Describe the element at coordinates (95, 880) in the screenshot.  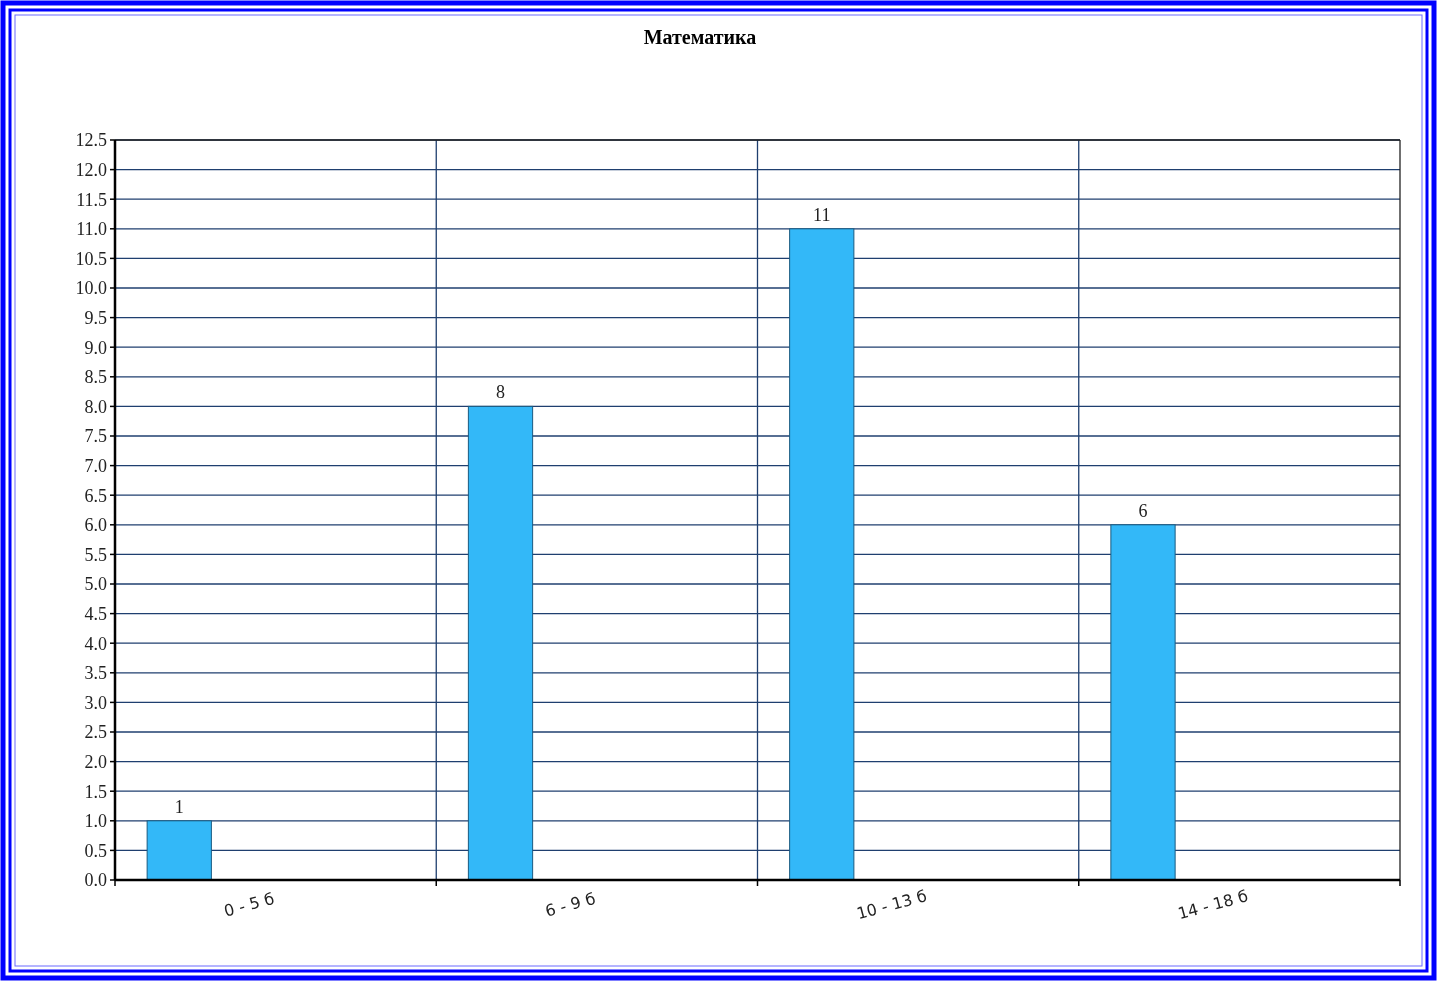
I see `y-tick-label: 0.0` at that location.